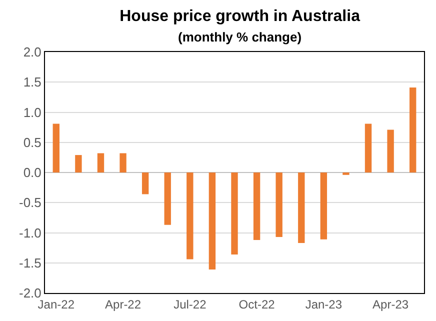  I want to click on x-tick-label: Apr-22, so click(123, 304).